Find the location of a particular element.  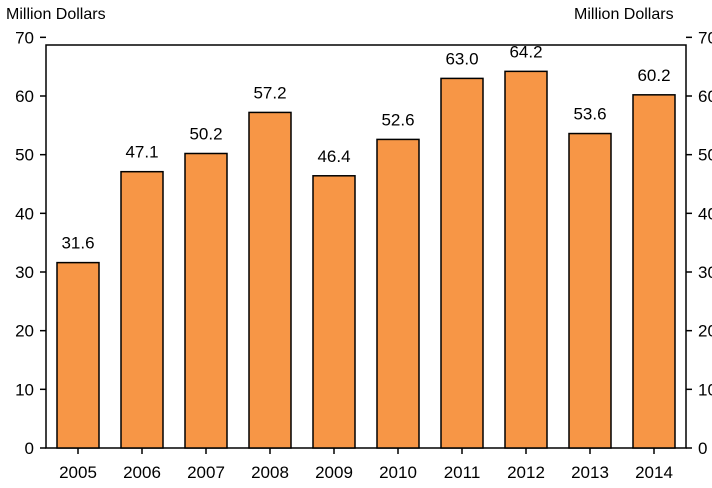

left-y-tick-label: 20 is located at coordinates (24, 331).